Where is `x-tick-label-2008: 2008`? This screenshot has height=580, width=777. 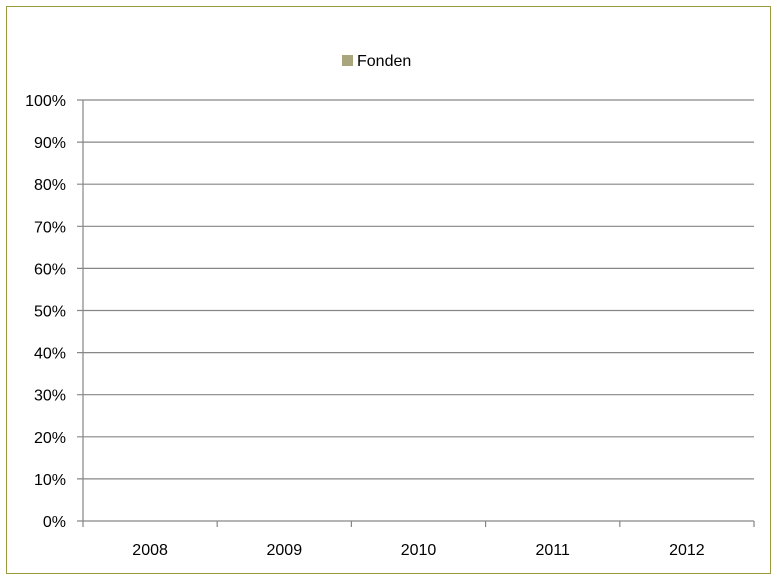
x-tick-label-2008: 2008 is located at coordinates (150, 550).